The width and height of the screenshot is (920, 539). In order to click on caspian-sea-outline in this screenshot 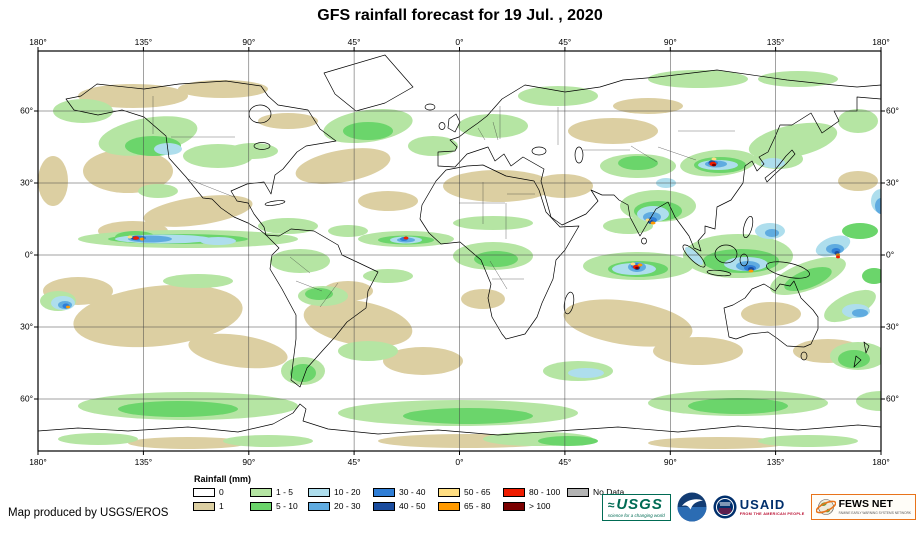, I will do `click(579, 155)`.